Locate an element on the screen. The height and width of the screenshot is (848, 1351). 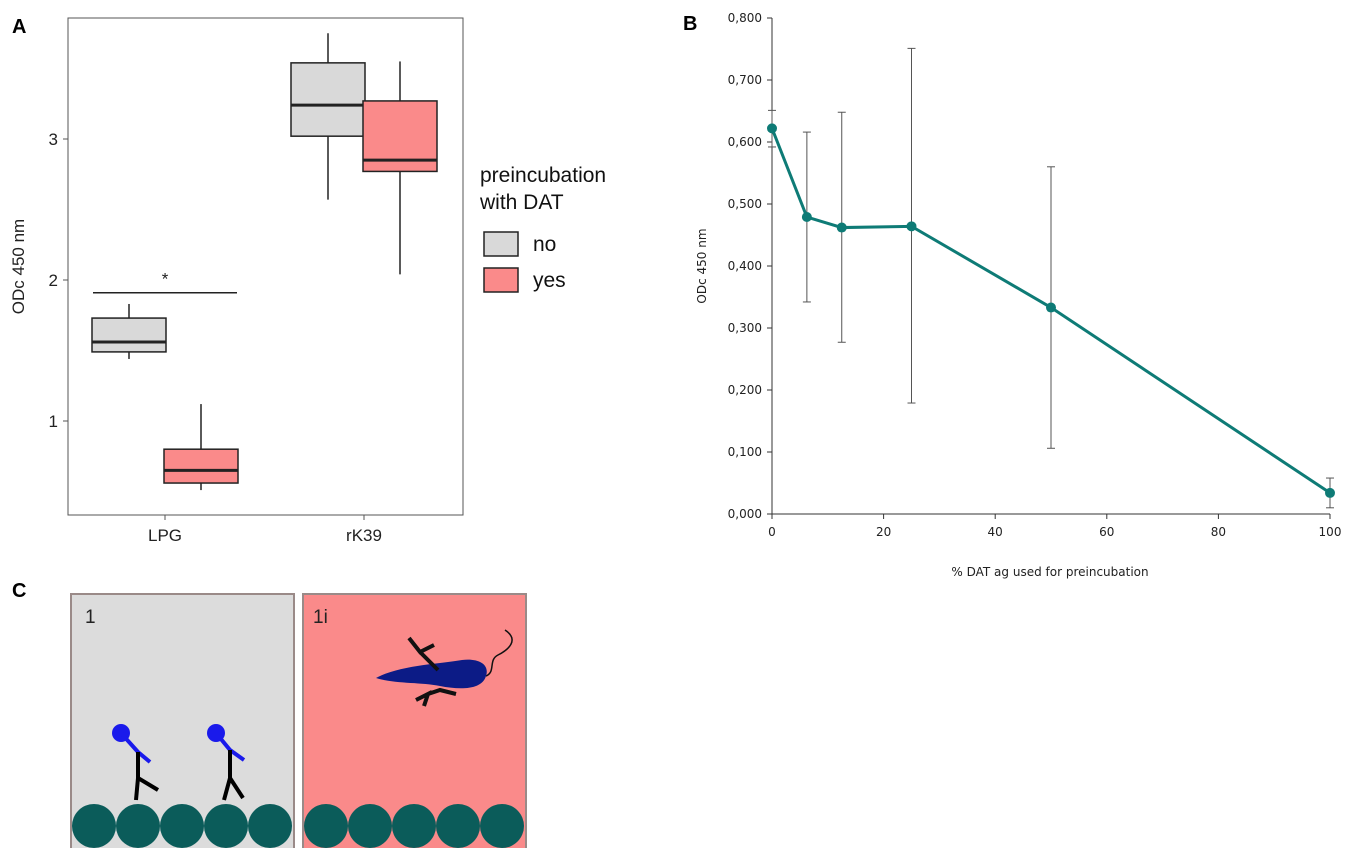
boxes is located at coordinates (264, 262).